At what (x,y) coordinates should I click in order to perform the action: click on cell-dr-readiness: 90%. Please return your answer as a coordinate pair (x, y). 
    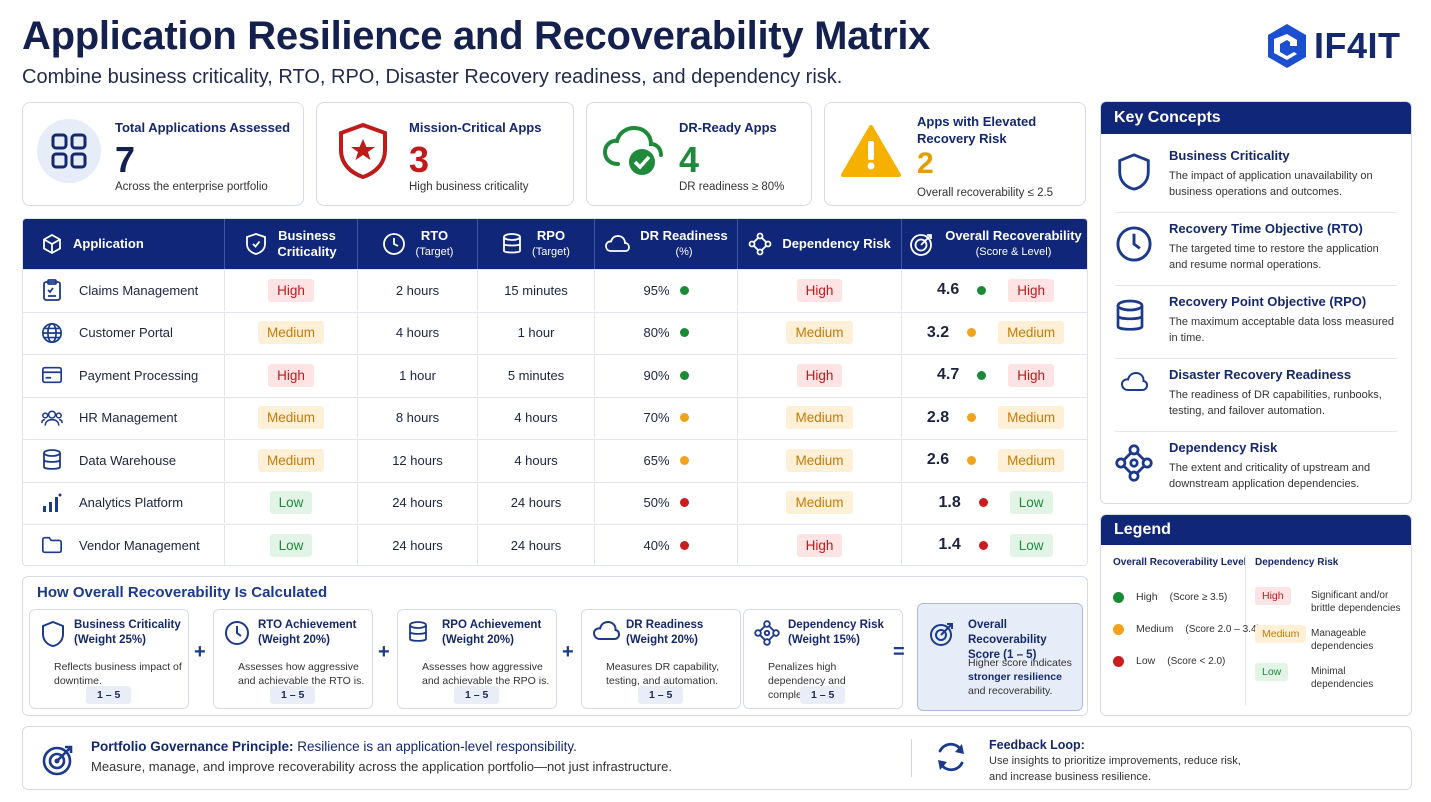
    Looking at the image, I should click on (666, 375).